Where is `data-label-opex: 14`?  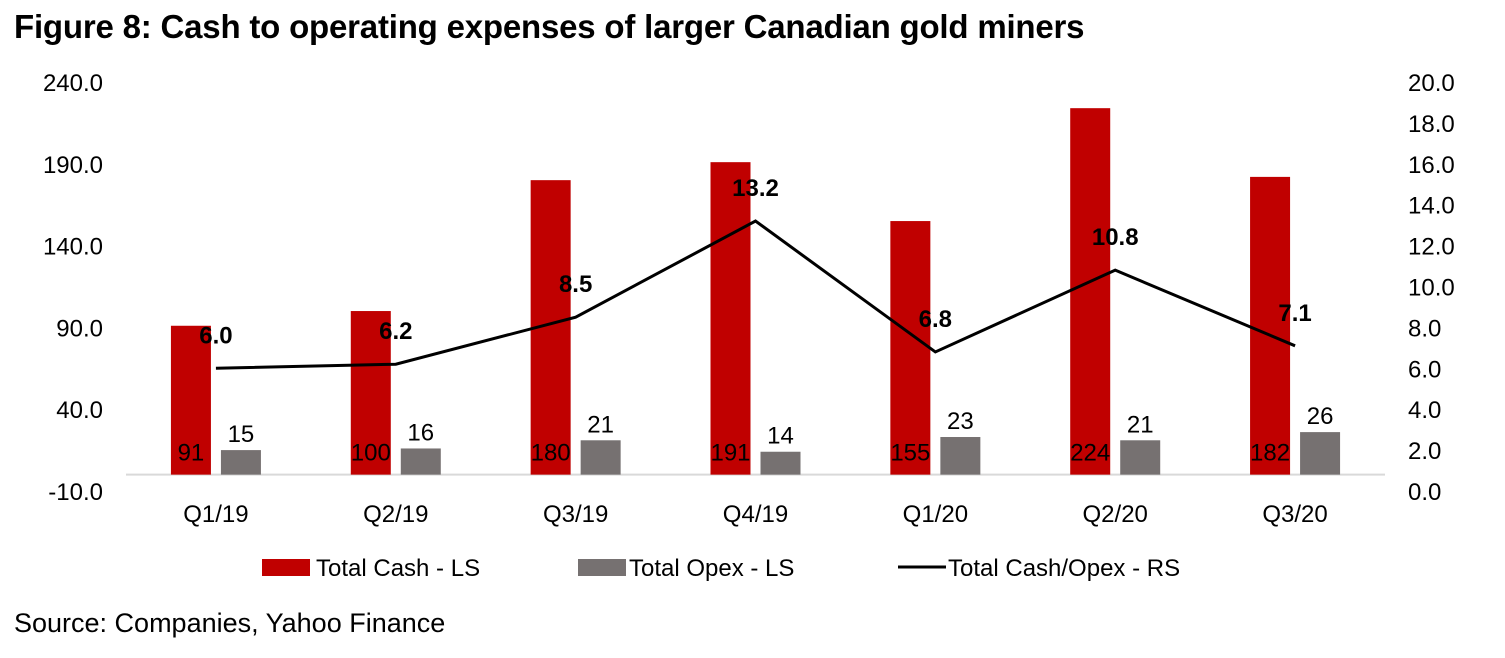 data-label-opex: 14 is located at coordinates (780, 436).